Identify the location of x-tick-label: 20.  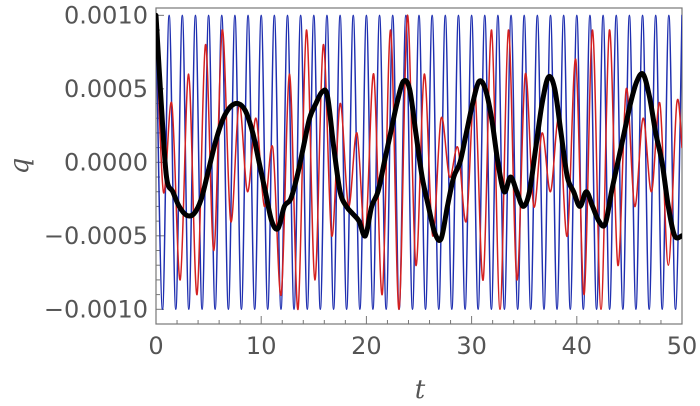
(366, 346).